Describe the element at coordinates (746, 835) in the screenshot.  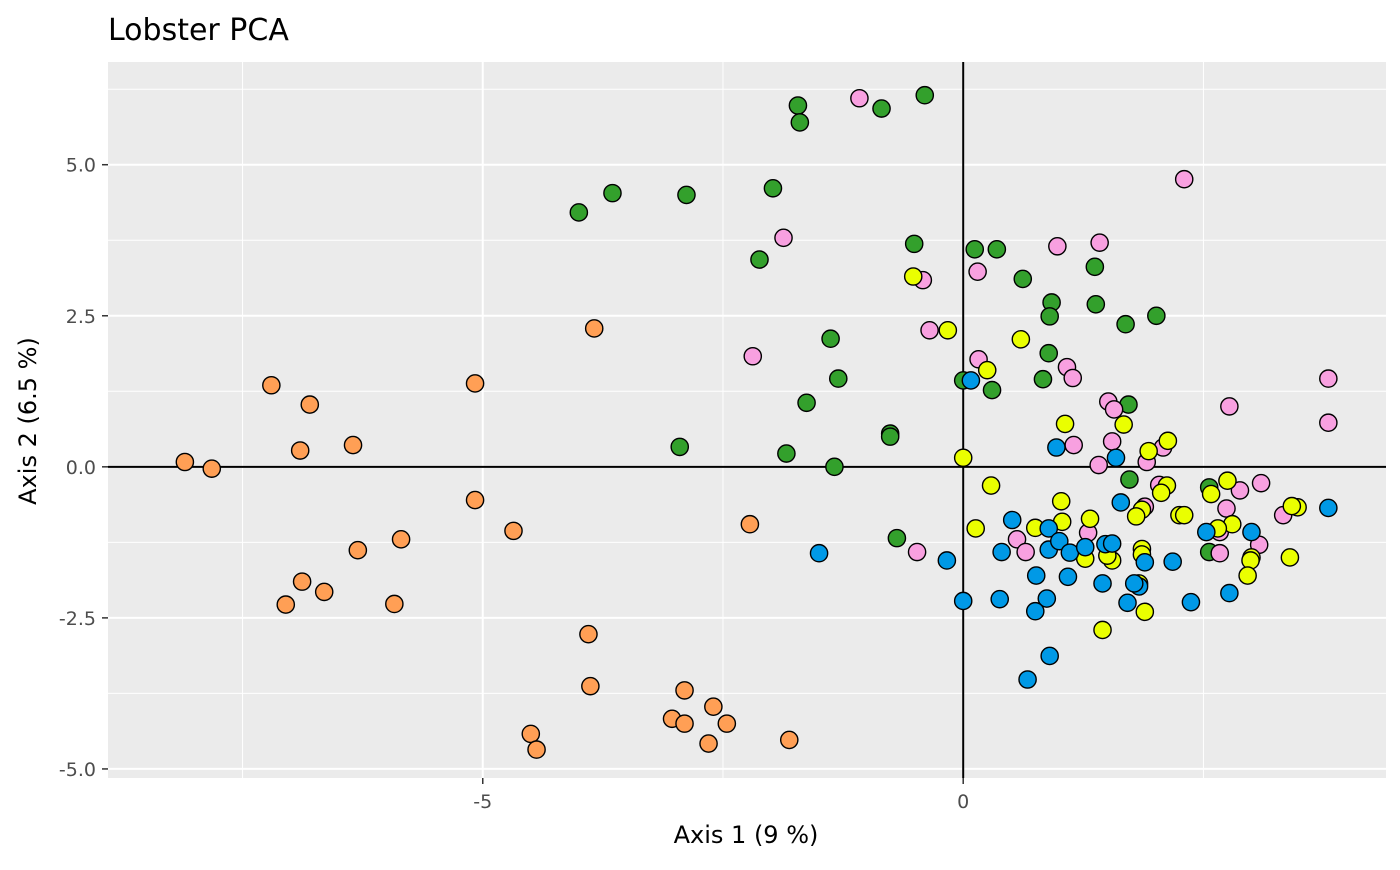
I see `x-axis-title: Axis 1 (9 %)` at that location.